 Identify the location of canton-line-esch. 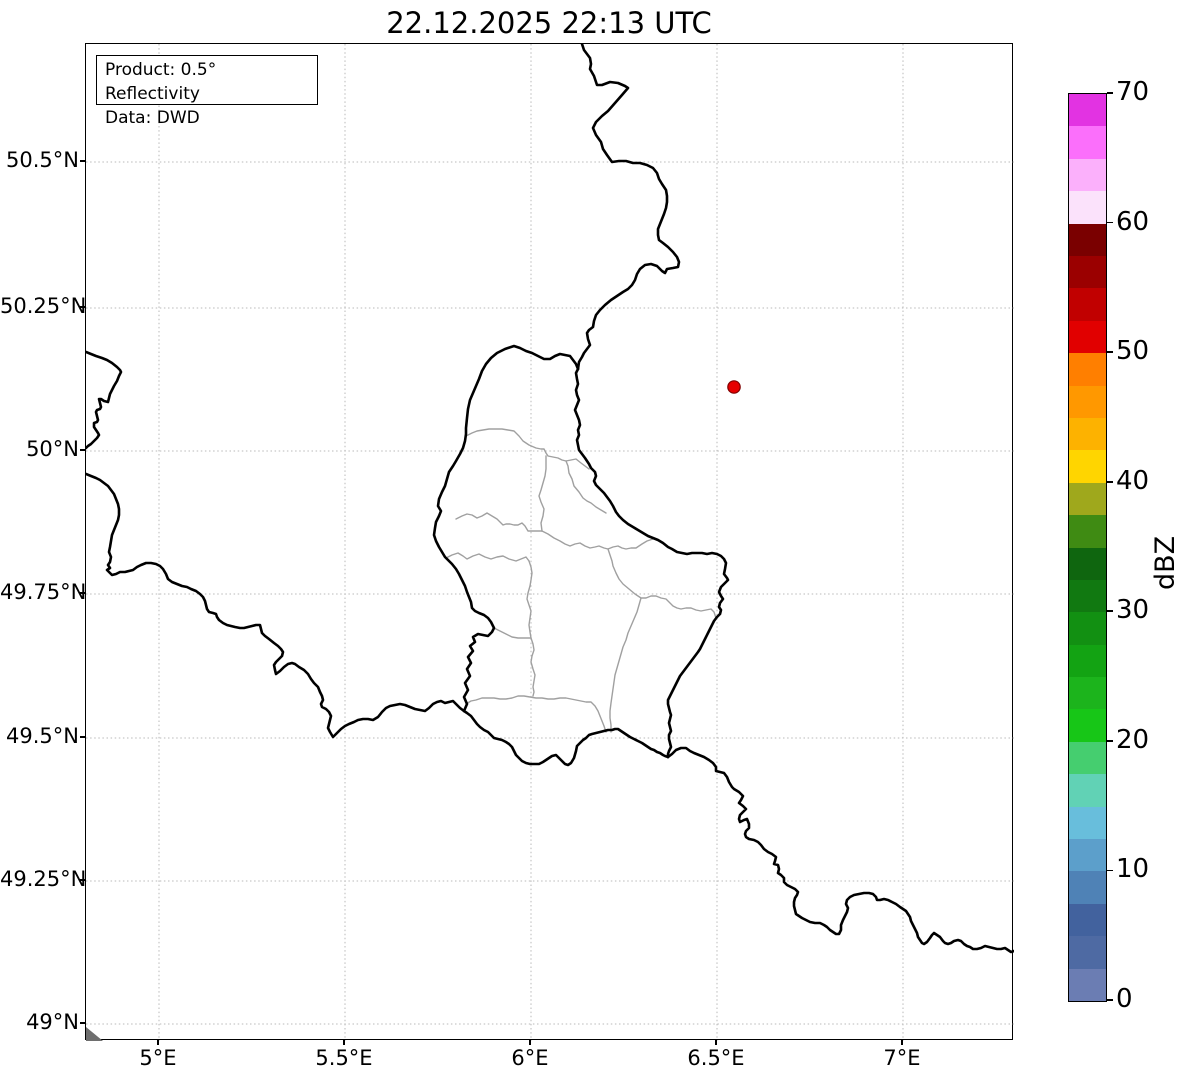
(536, 714).